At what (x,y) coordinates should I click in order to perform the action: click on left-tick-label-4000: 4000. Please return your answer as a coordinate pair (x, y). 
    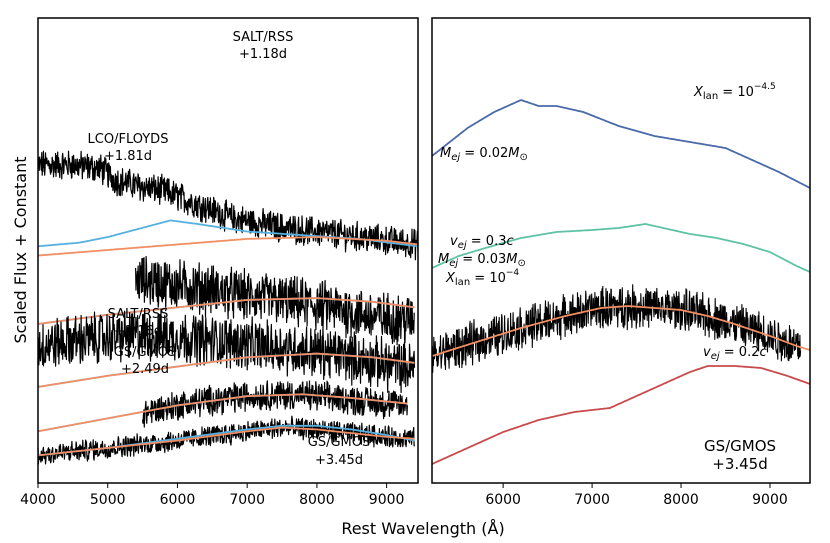
    Looking at the image, I should click on (38, 500).